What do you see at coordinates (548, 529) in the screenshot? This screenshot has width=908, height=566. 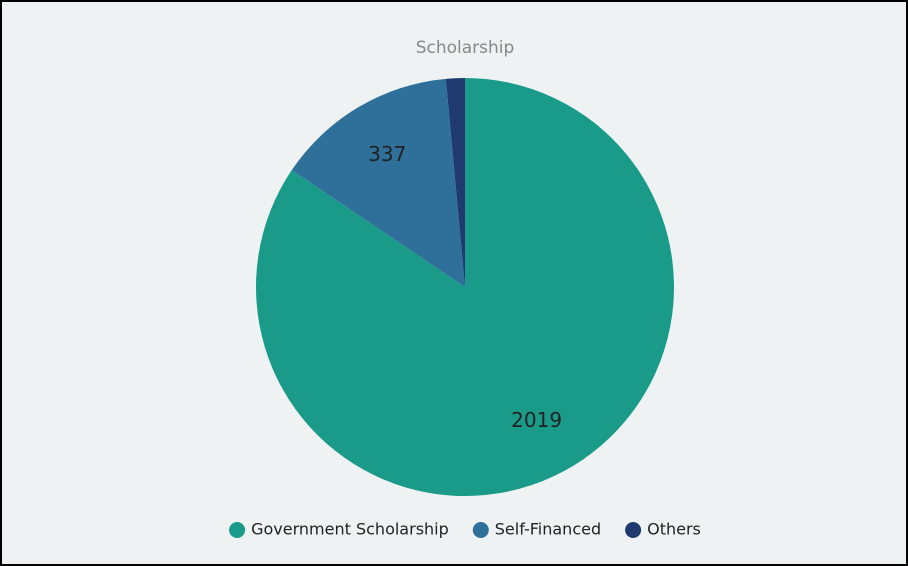 I see `legend-label: Self-Financed` at bounding box center [548, 529].